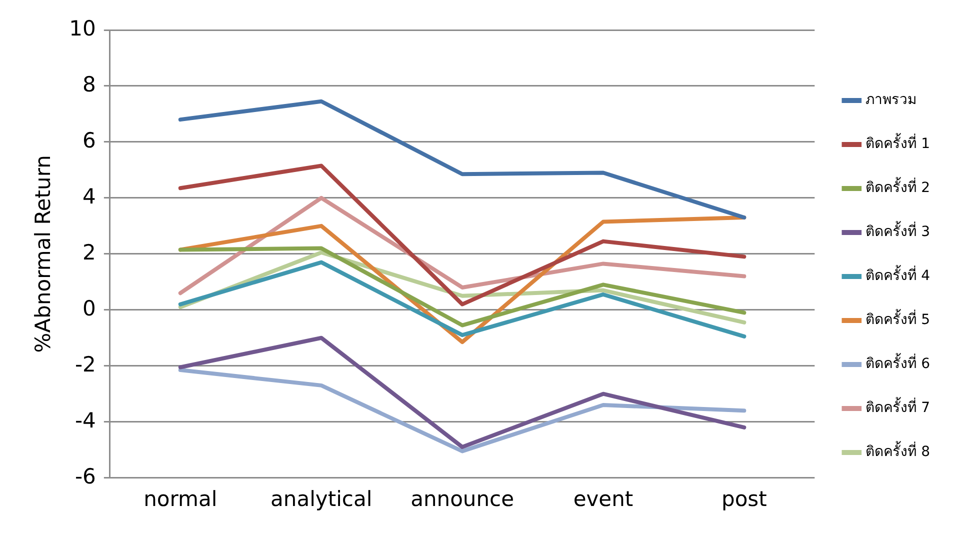 The height and width of the screenshot is (541, 958). I want to click on legend-label: ติดครั้งที่ 2, so click(898, 186).